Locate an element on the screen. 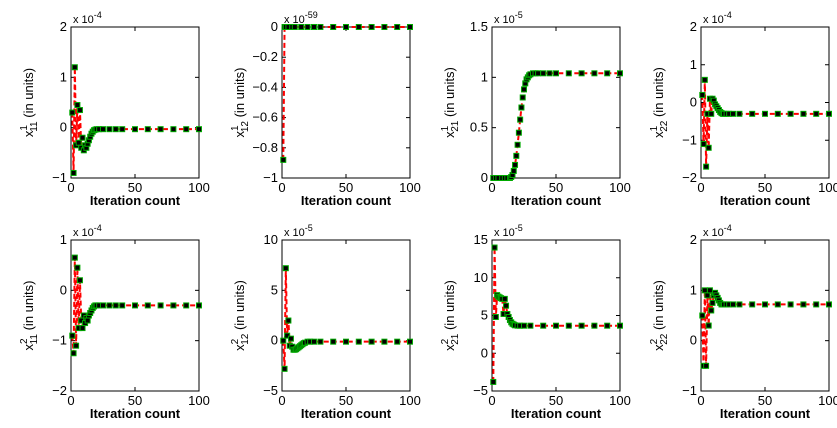 The height and width of the screenshot is (428, 837). axis-exponent-label: x 10-5 is located at coordinates (298, 231).